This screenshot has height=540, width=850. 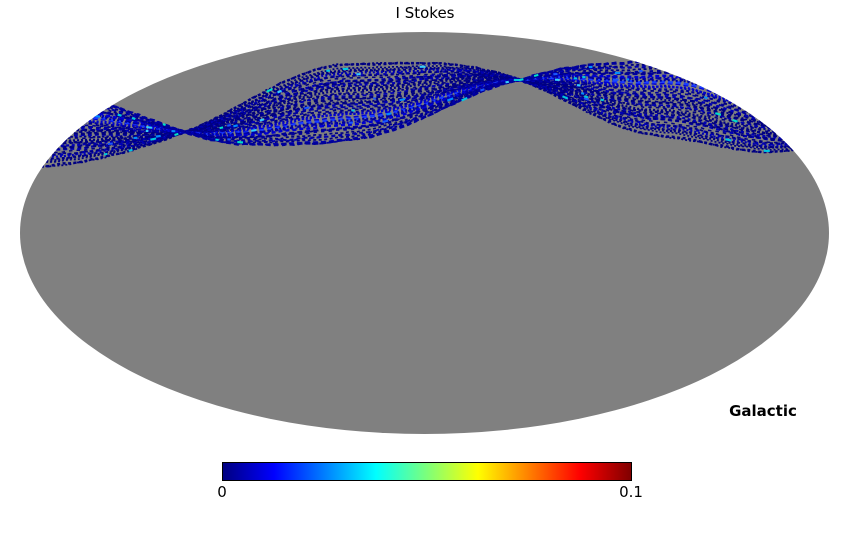 I want to click on coordinate-system-label: Galactic, so click(x=763, y=411).